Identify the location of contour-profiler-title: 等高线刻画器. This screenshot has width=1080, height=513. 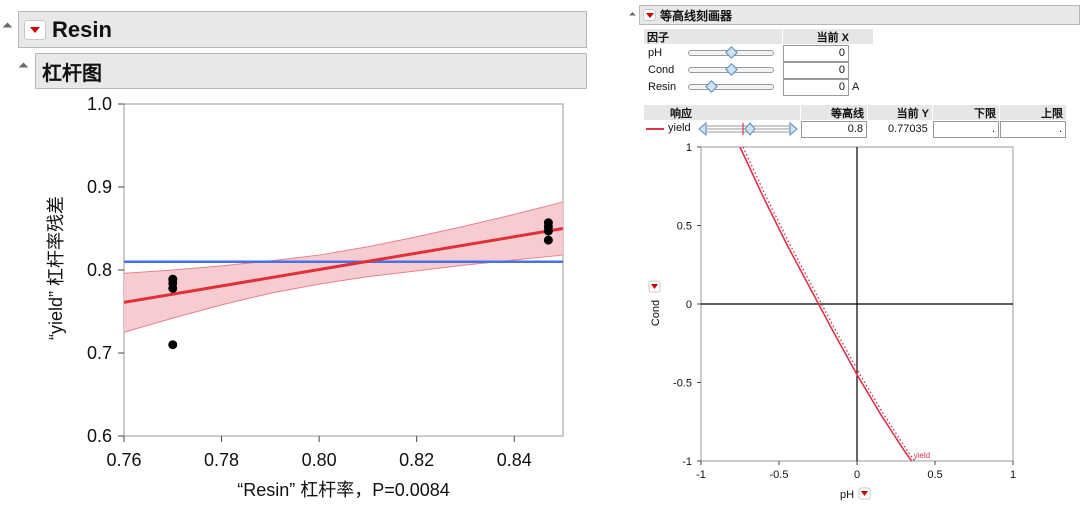
(696, 15).